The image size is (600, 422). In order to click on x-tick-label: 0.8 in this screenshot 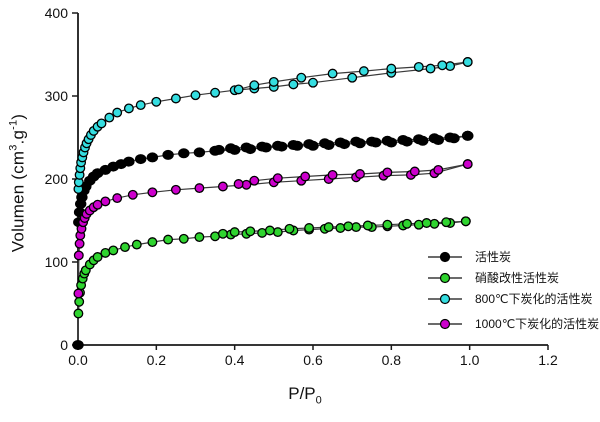, I will do `click(392, 360)`.